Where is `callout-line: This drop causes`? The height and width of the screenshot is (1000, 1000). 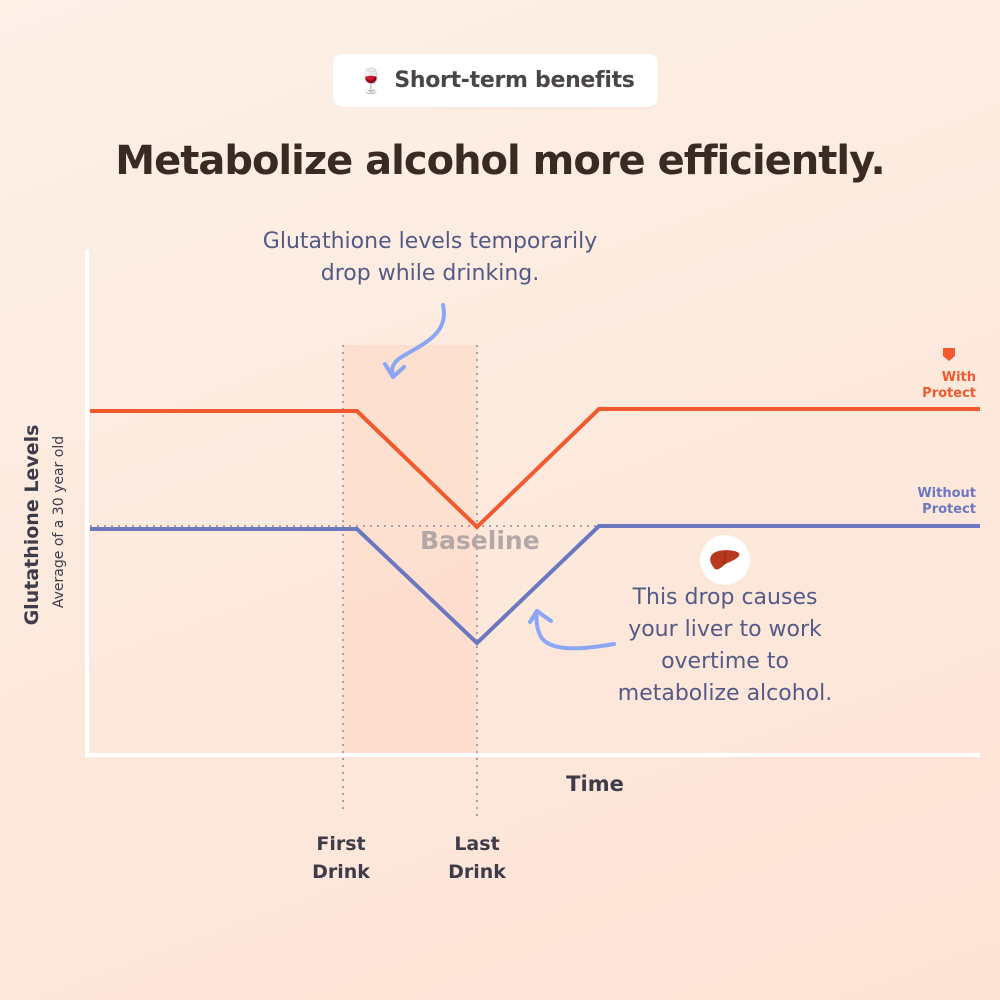
callout-line: This drop causes is located at coordinates (725, 597).